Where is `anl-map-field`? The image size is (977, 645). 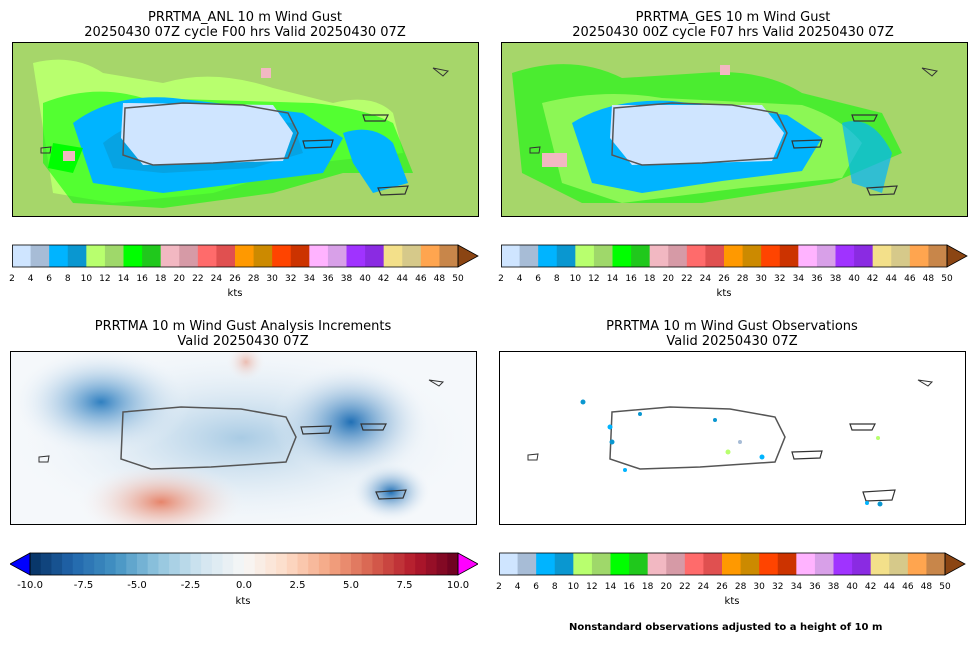
anl-map-field is located at coordinates (245, 129).